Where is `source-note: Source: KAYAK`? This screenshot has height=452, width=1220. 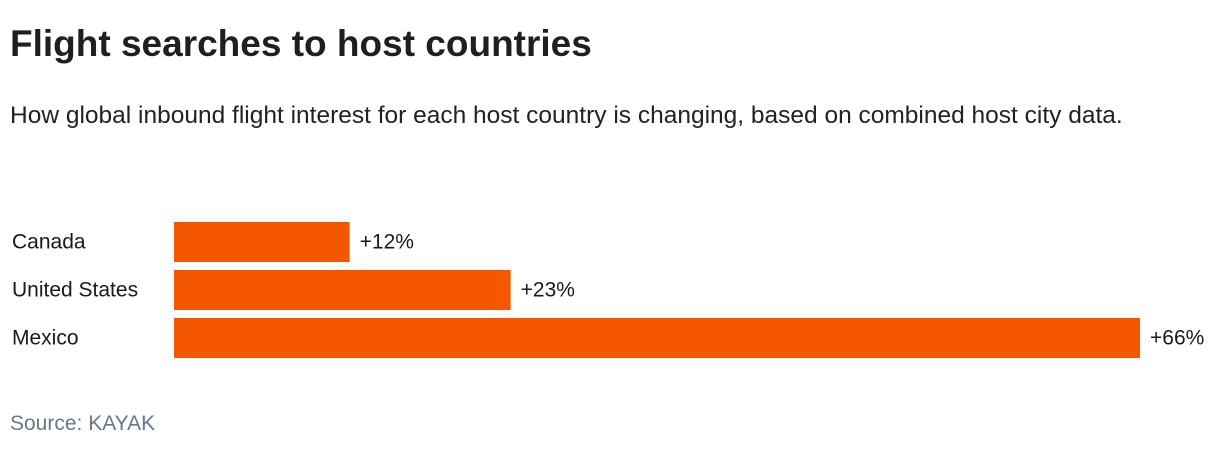 source-note: Source: KAYAK is located at coordinates (82, 424).